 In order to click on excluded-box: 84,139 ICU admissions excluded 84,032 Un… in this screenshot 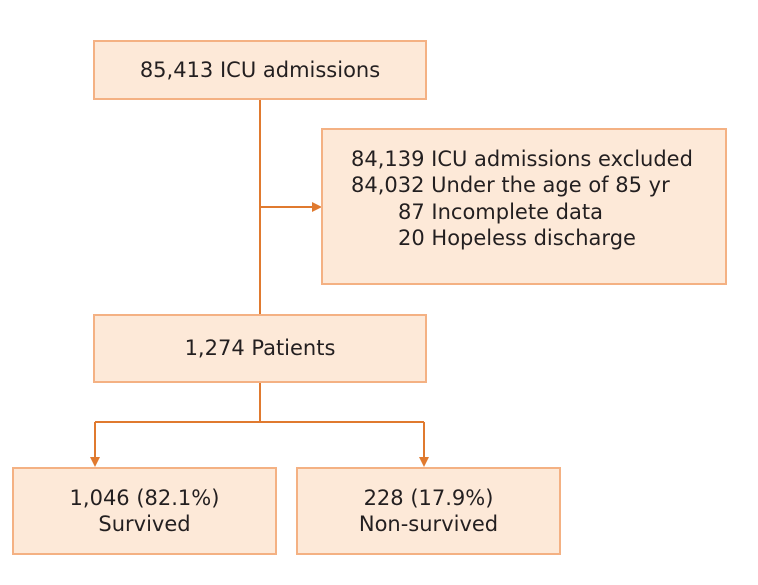, I will do `click(524, 206)`.